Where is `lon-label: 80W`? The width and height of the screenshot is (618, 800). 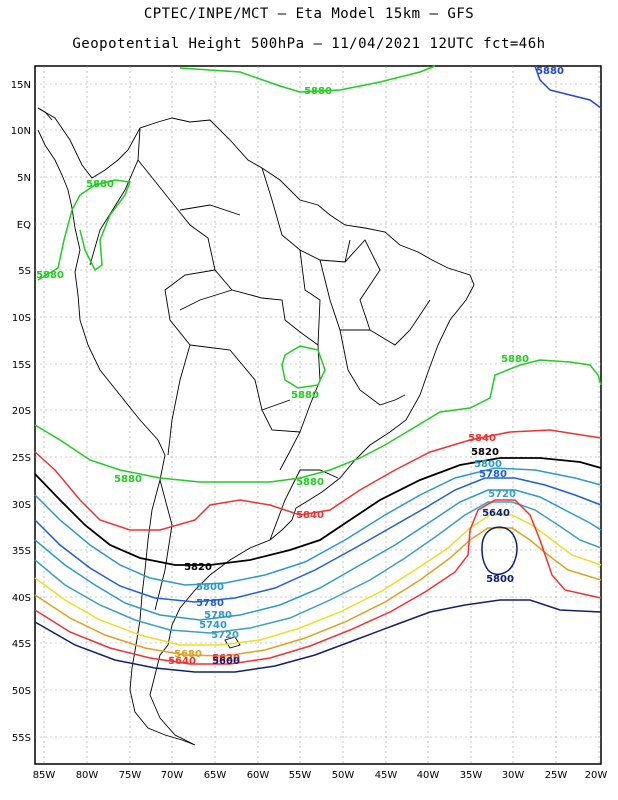 lon-label: 80W is located at coordinates (87, 775).